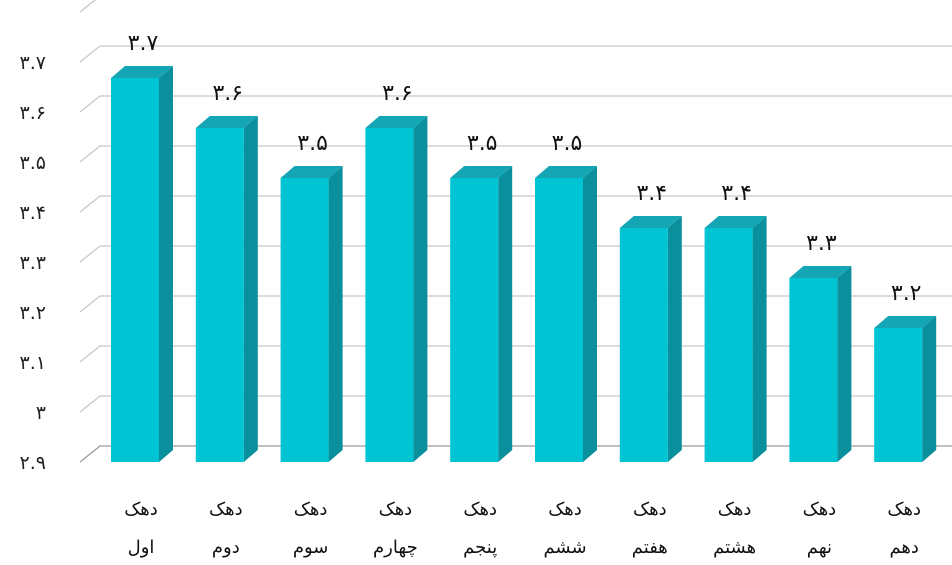 This screenshot has width=952, height=565. Describe the element at coordinates (906, 293) in the screenshot. I see `data-label: ۳.۲` at that location.